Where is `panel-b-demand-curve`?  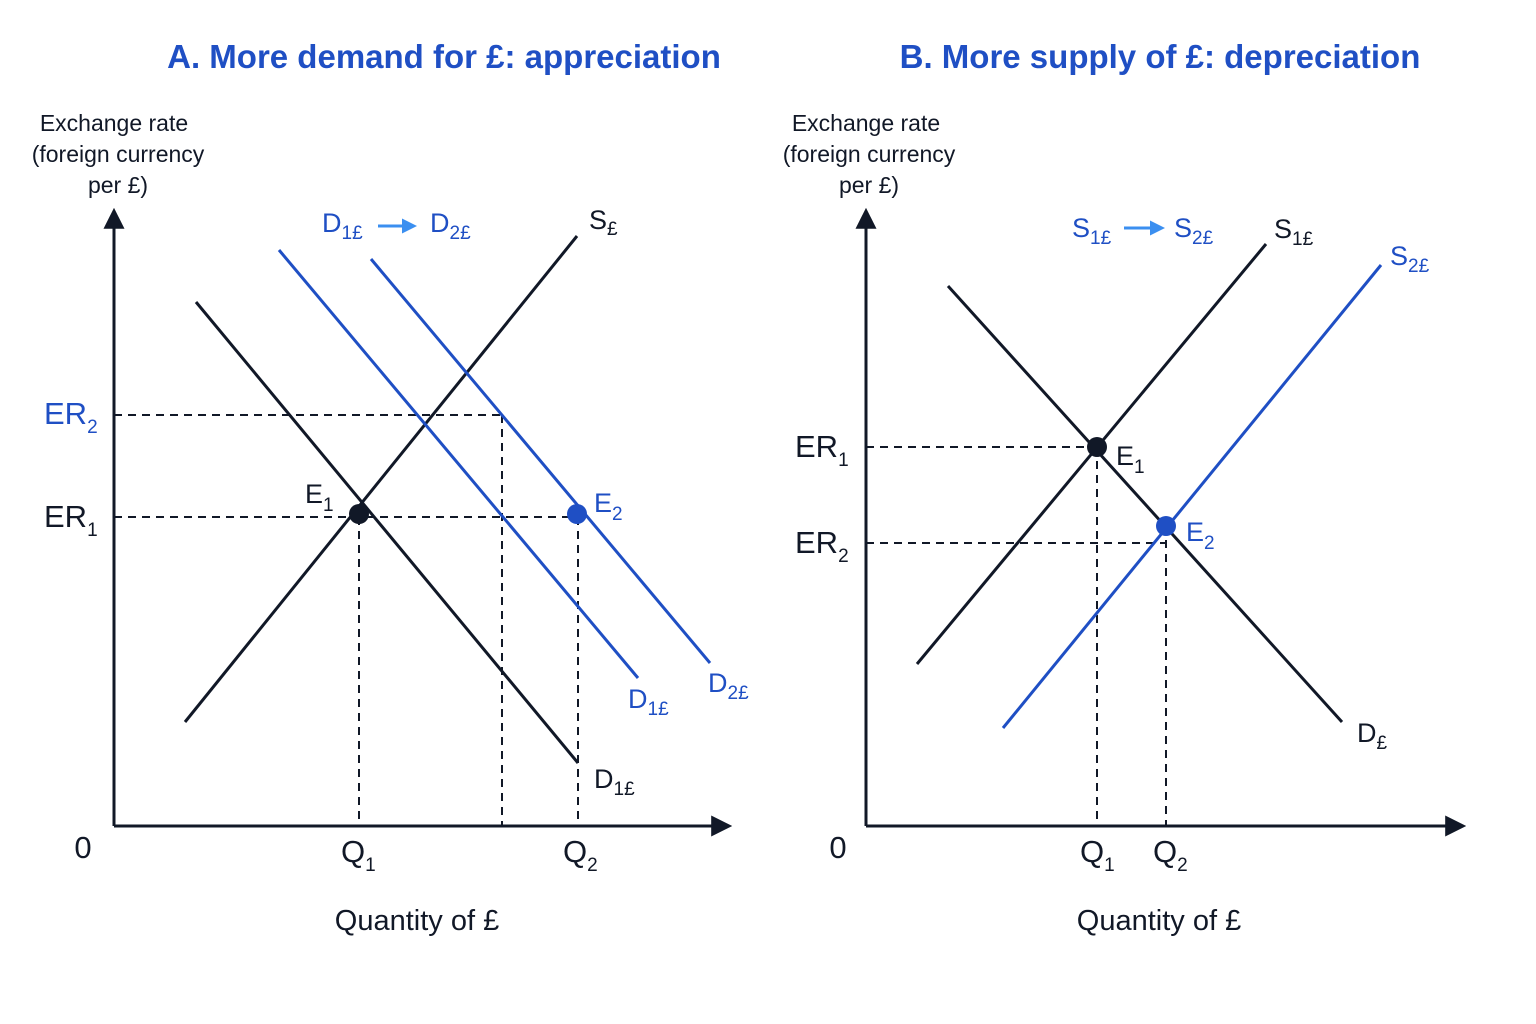
panel-b-demand-curve is located at coordinates (1145, 504).